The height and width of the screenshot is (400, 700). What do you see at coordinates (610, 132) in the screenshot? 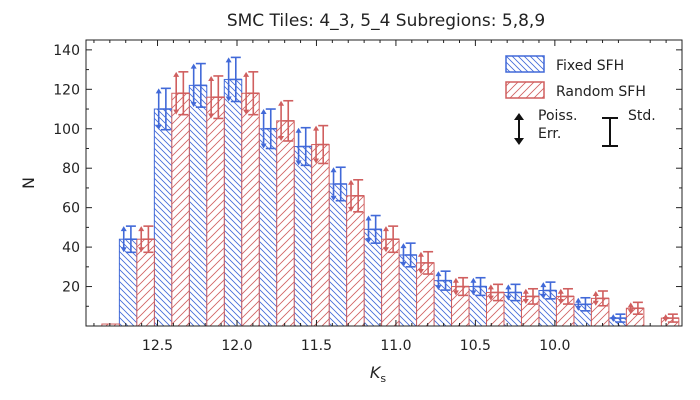
I see `std-err-icon` at bounding box center [610, 132].